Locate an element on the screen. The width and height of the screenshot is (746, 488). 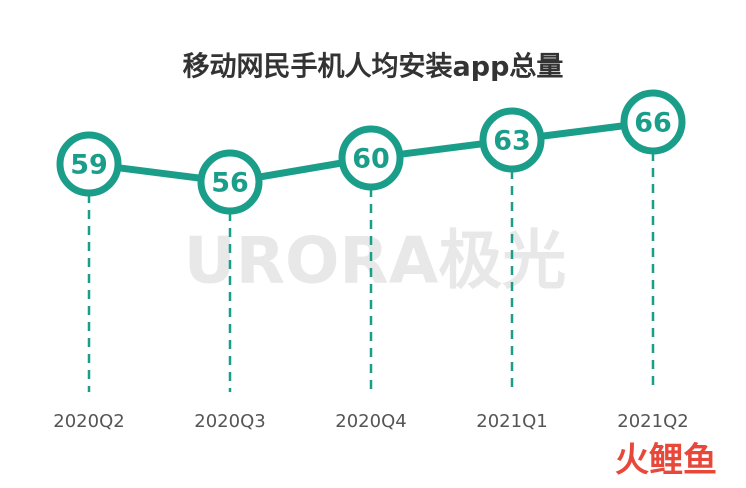
x-tick-label: 2021Q2 is located at coordinates (652, 421).